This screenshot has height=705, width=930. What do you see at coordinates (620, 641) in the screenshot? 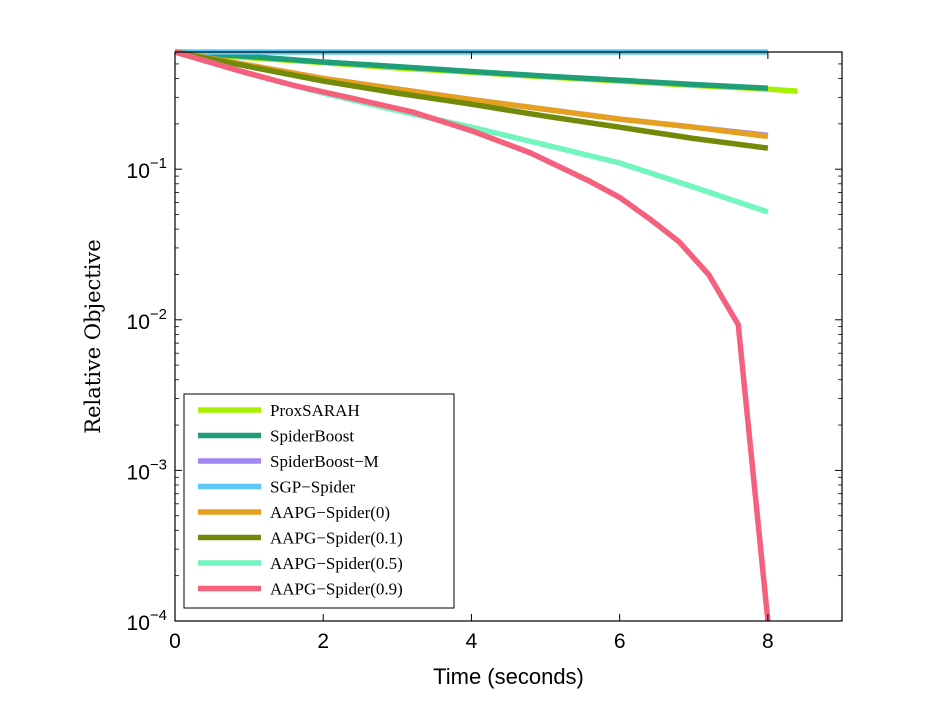
I see `x-tick-label: 6` at bounding box center [620, 641].